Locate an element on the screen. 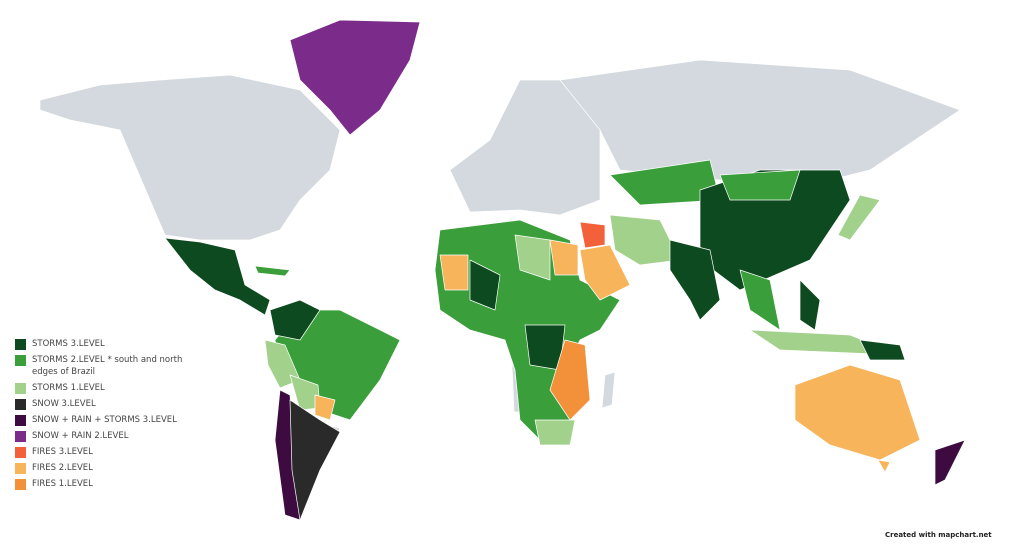 This screenshot has height=552, width=1024. credit: Created with mapchart.net is located at coordinates (938, 535).